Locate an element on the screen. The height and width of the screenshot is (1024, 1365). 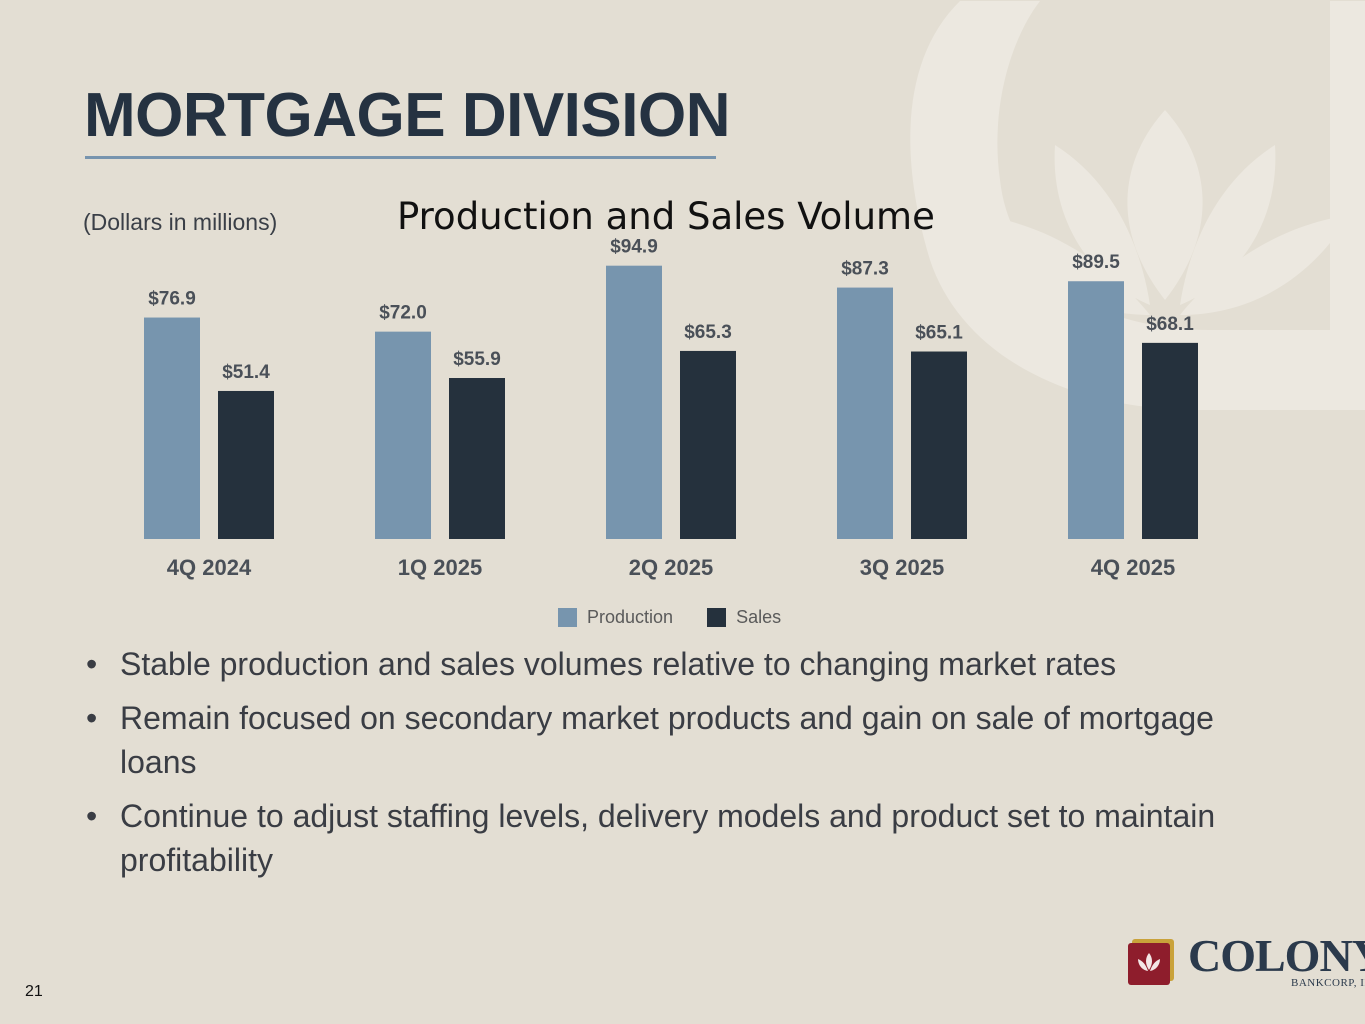
legend-item-production: Production is located at coordinates (615, 617).